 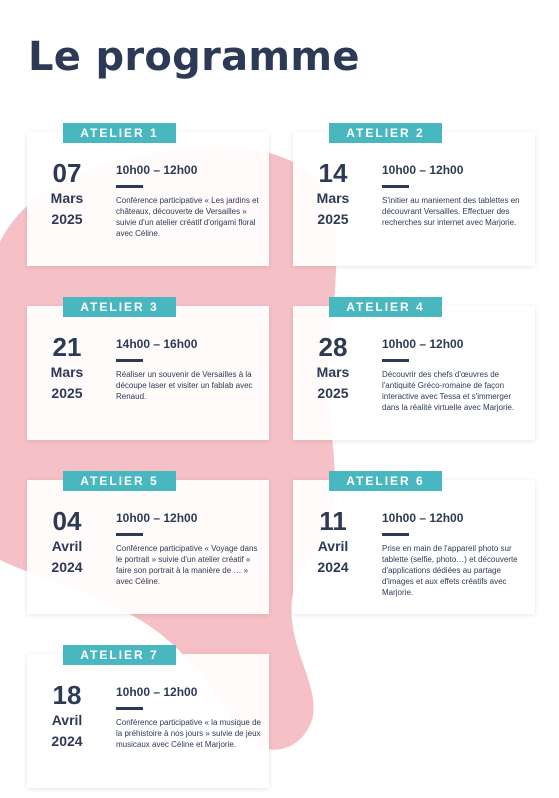 What do you see at coordinates (157, 344) in the screenshot?
I see `atelier-time: 14h00 – 16h00` at bounding box center [157, 344].